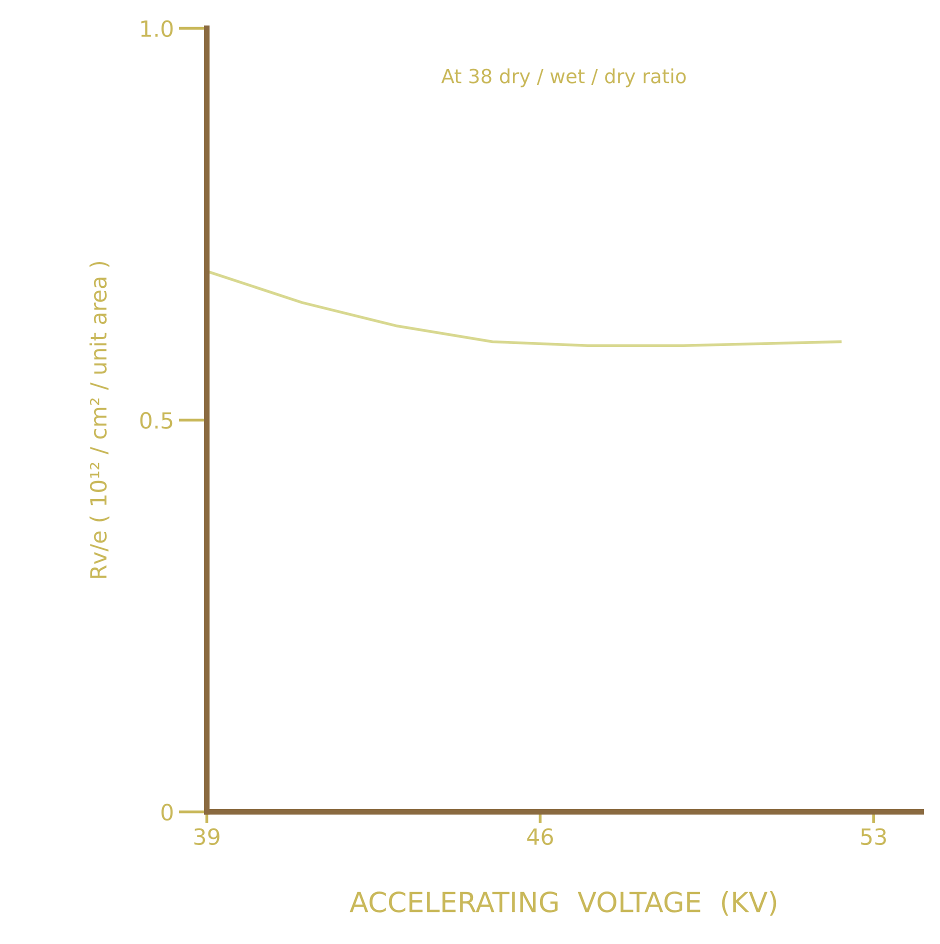 The height and width of the screenshot is (944, 940). I want to click on y-tick-label: 0, so click(167, 812).